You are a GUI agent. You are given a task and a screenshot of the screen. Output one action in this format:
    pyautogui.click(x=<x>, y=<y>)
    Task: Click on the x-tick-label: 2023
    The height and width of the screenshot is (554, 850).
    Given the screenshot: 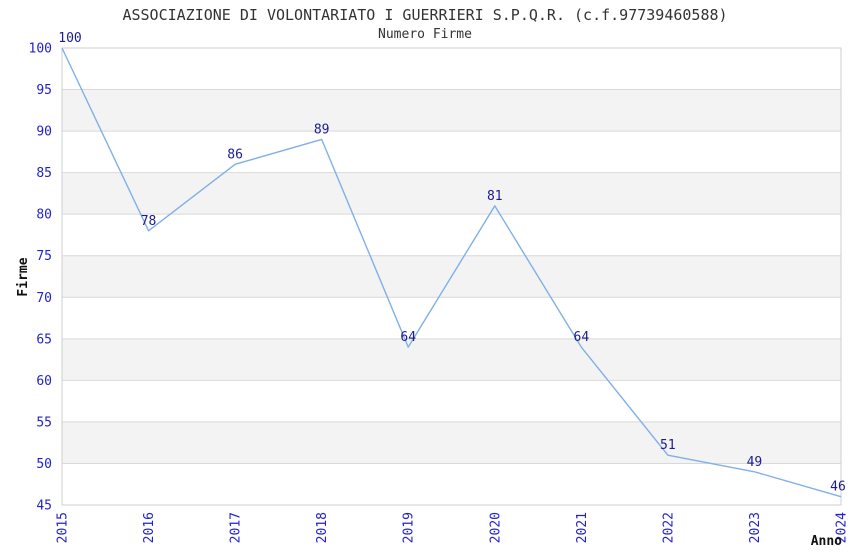 What is the action you would take?
    pyautogui.click(x=755, y=527)
    